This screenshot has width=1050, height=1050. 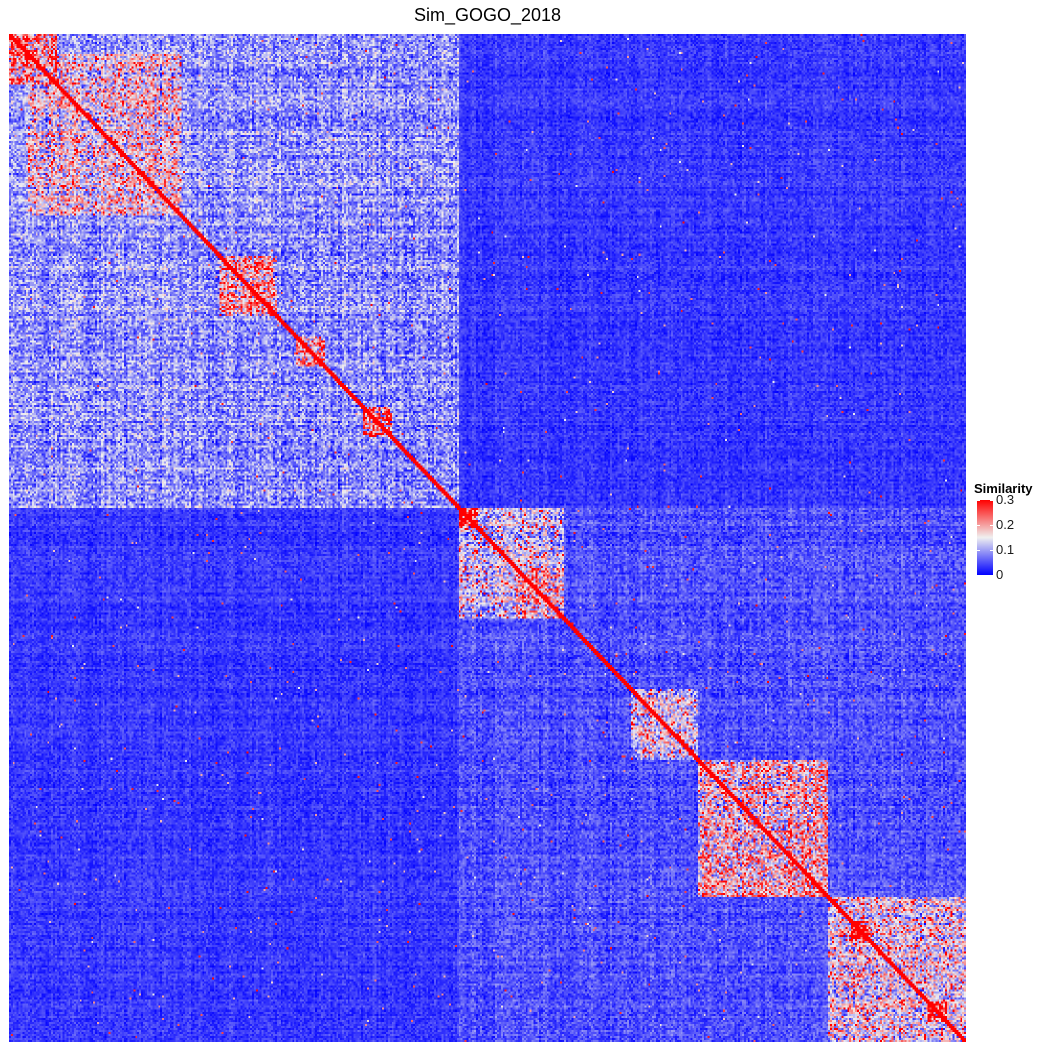 I want to click on legend-label: 0.1, so click(x=1005, y=549).